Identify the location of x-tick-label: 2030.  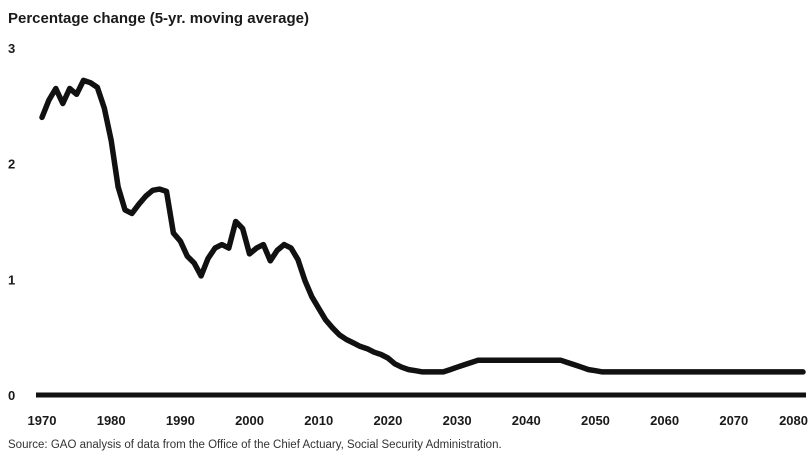
(457, 420).